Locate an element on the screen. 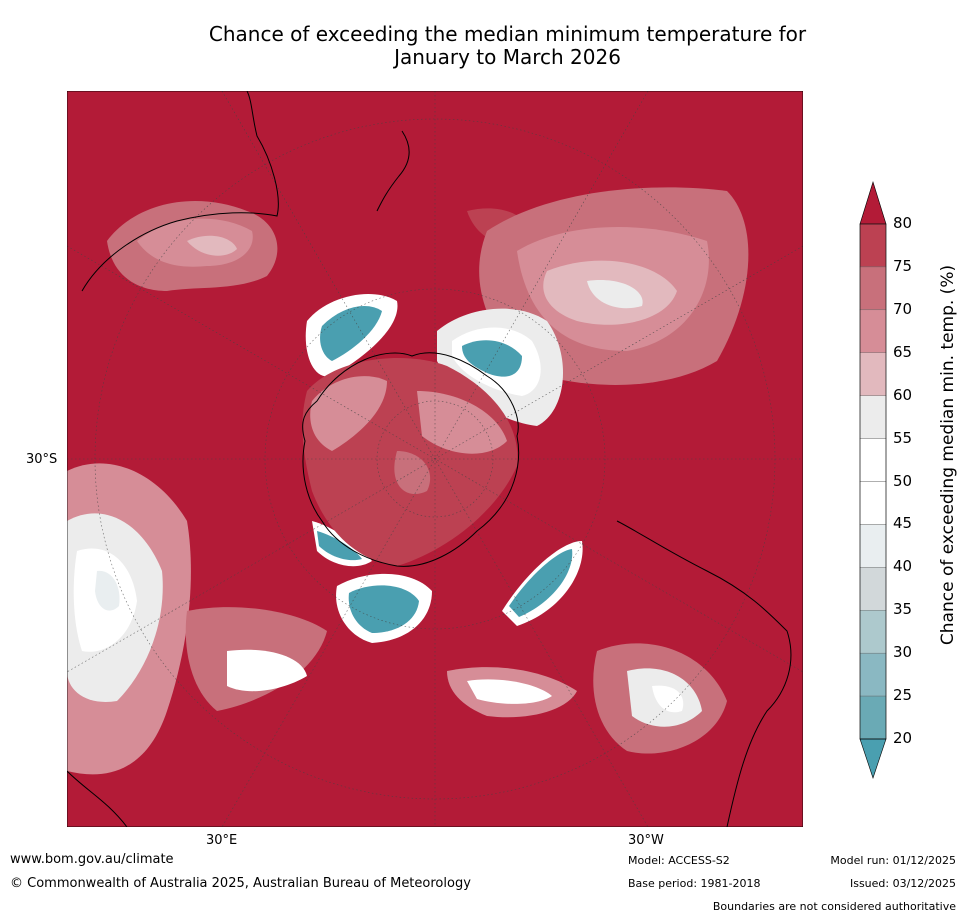 The height and width of the screenshot is (919, 965). footer-issued: Issued: 03/12/2025 is located at coordinates (902, 883).